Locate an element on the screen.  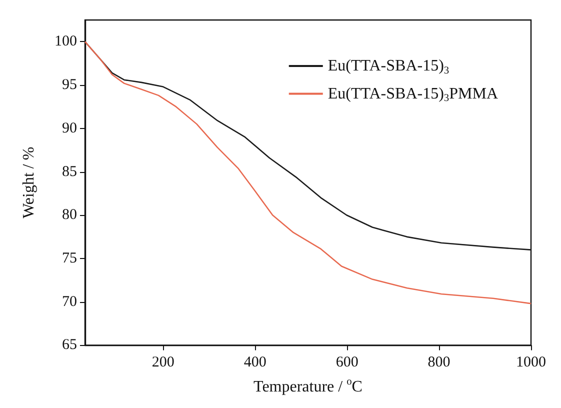
x-tick-label: 1000 is located at coordinates (531, 362).